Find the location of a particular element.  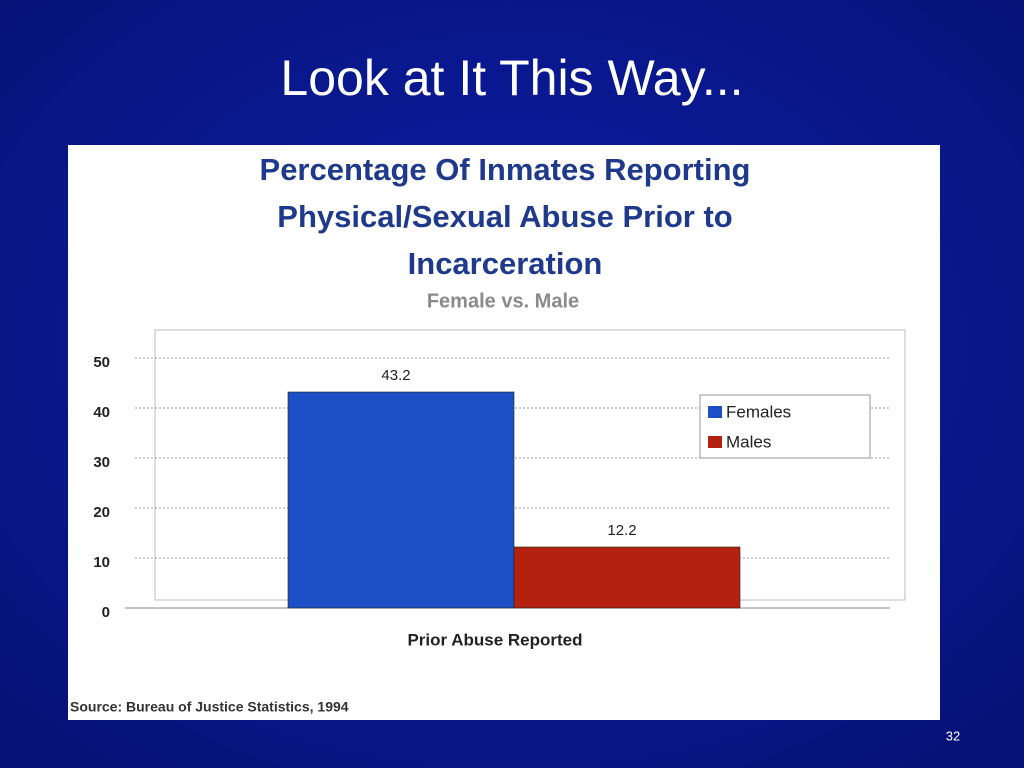

y-tick-label: 40 is located at coordinates (101, 412).